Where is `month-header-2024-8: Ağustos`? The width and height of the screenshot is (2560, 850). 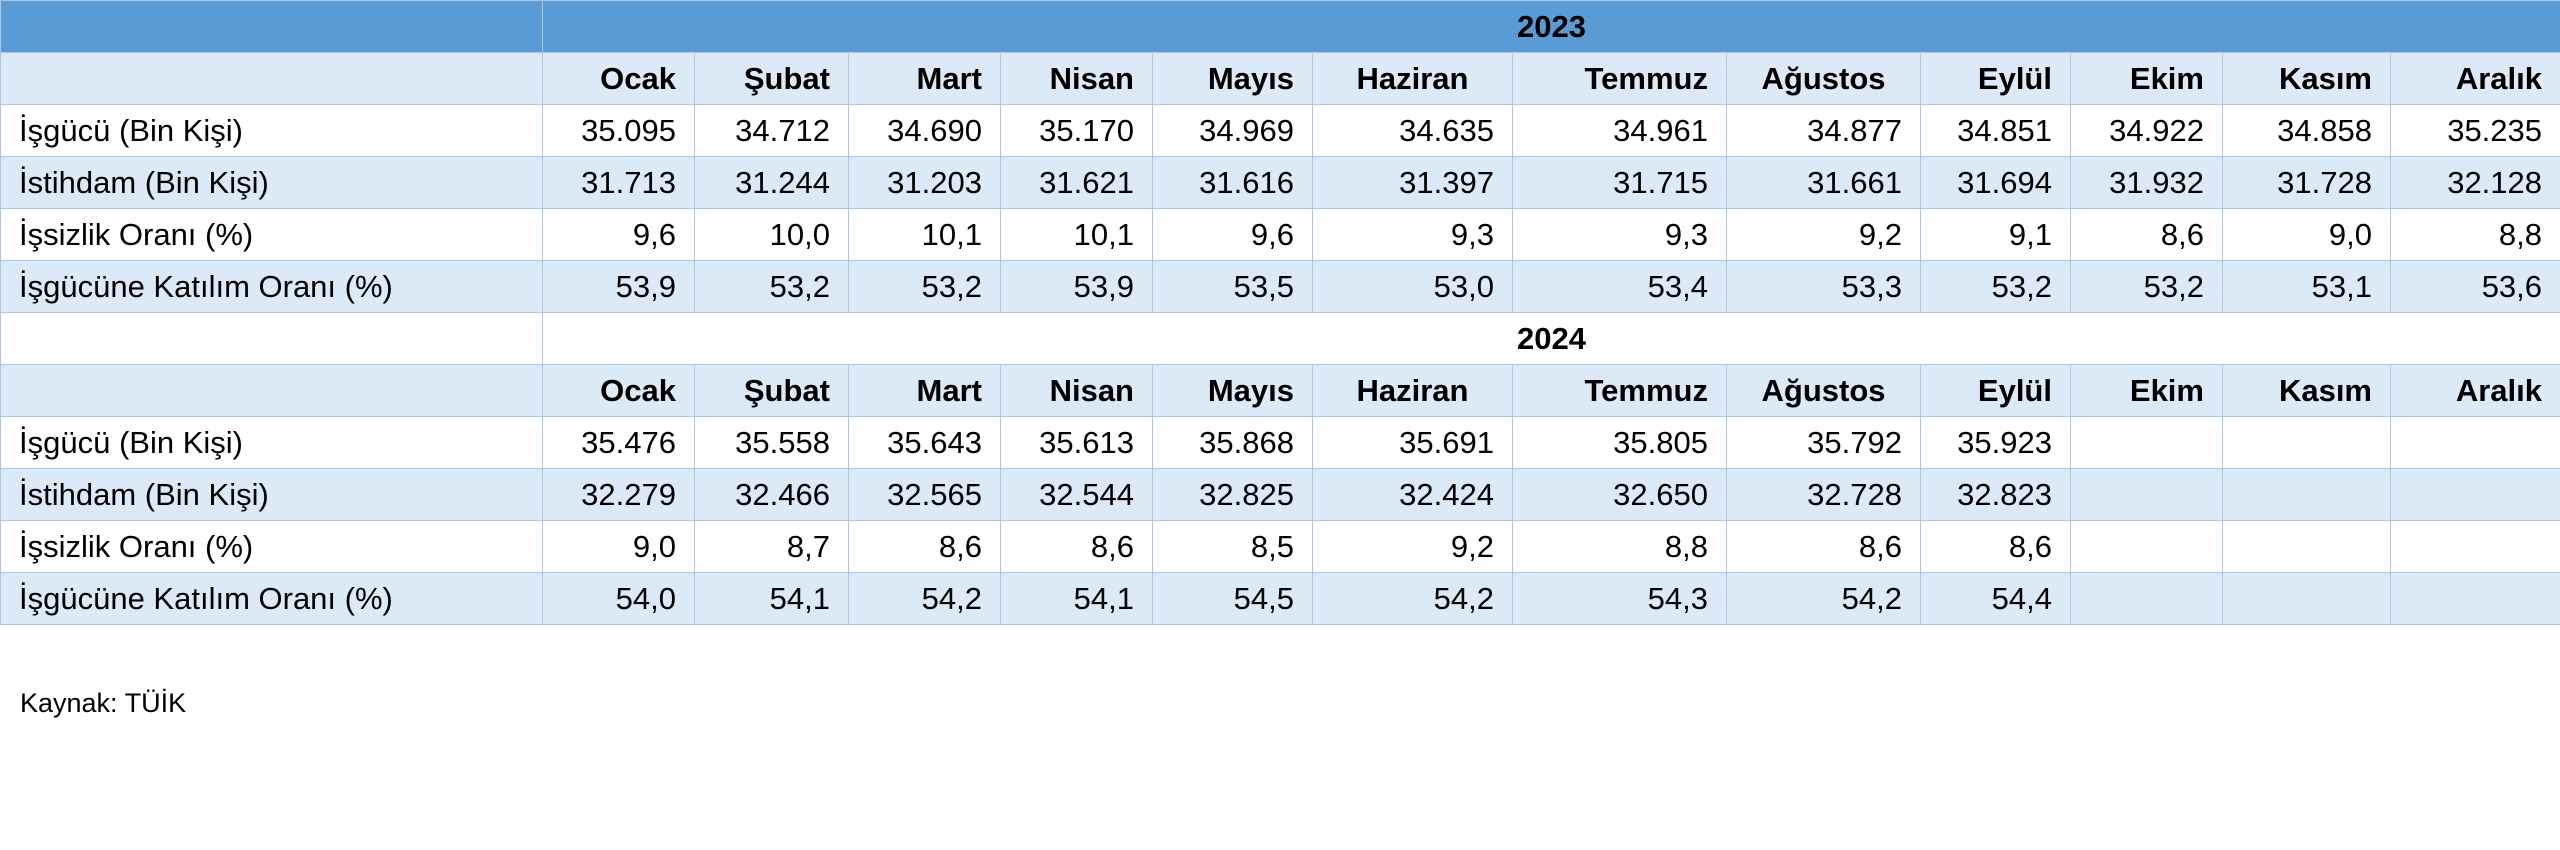 month-header-2024-8: Ağustos is located at coordinates (1823, 390).